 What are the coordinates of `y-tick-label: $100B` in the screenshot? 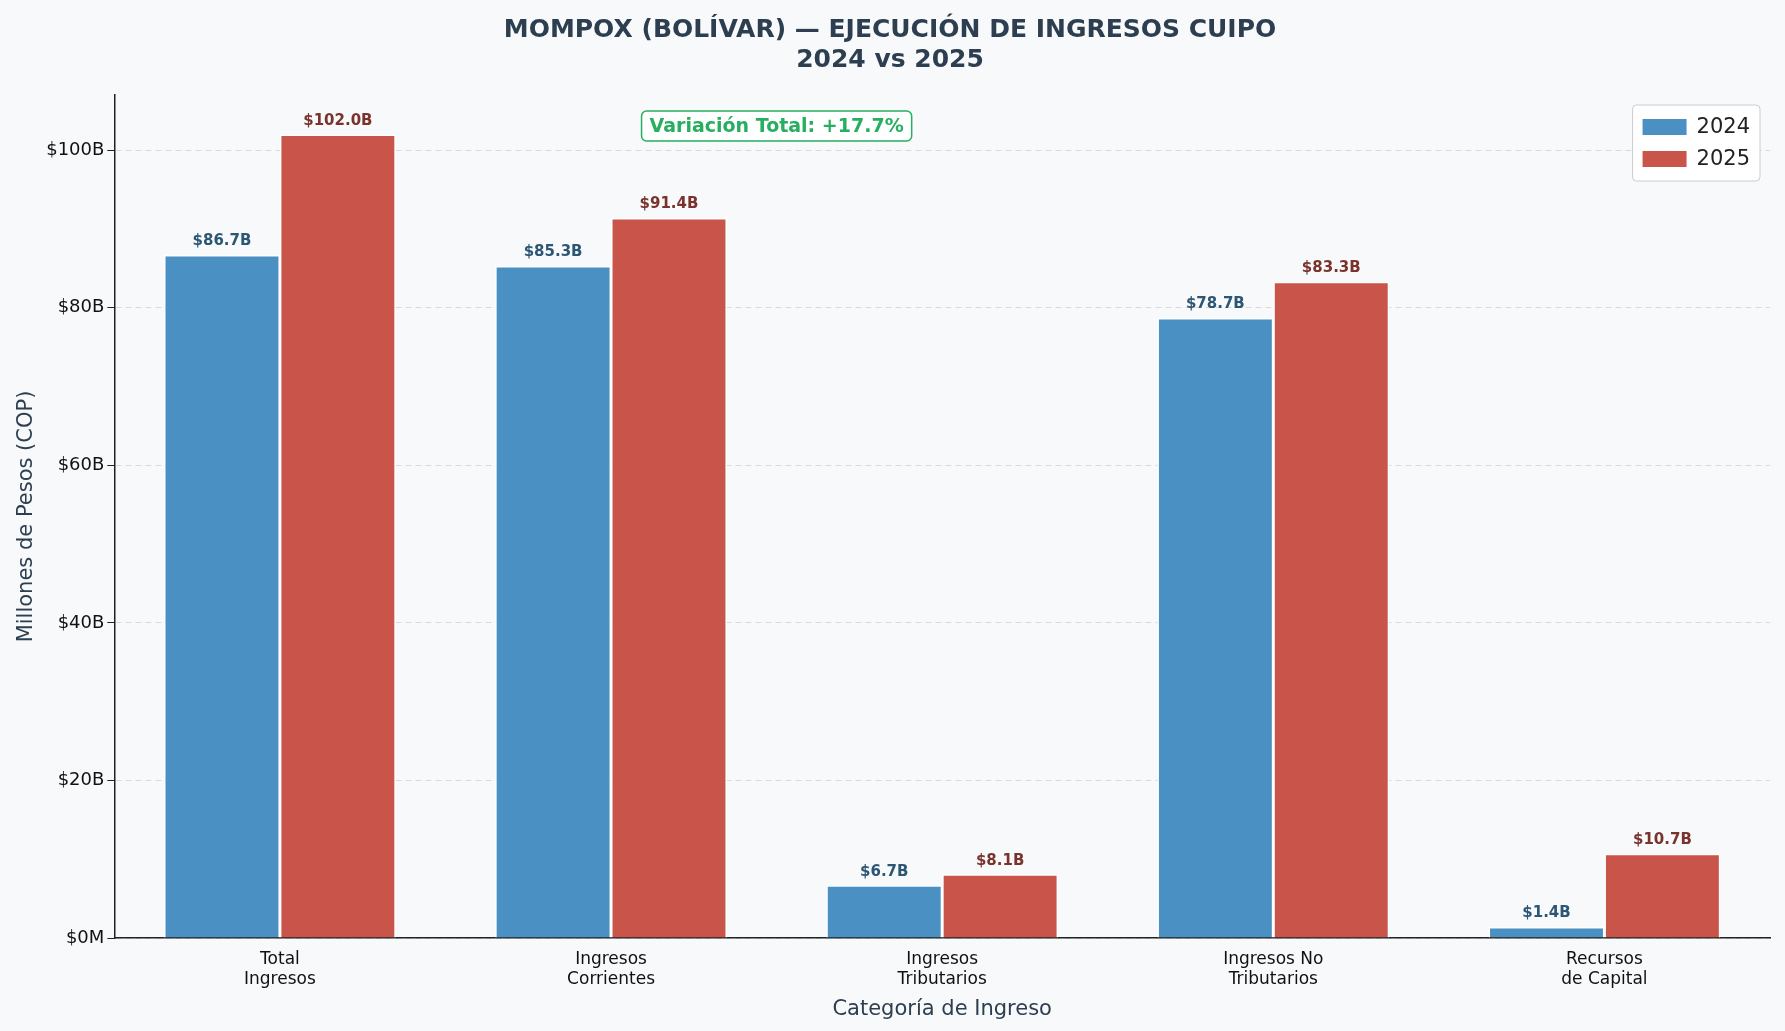 It's located at (75, 148).